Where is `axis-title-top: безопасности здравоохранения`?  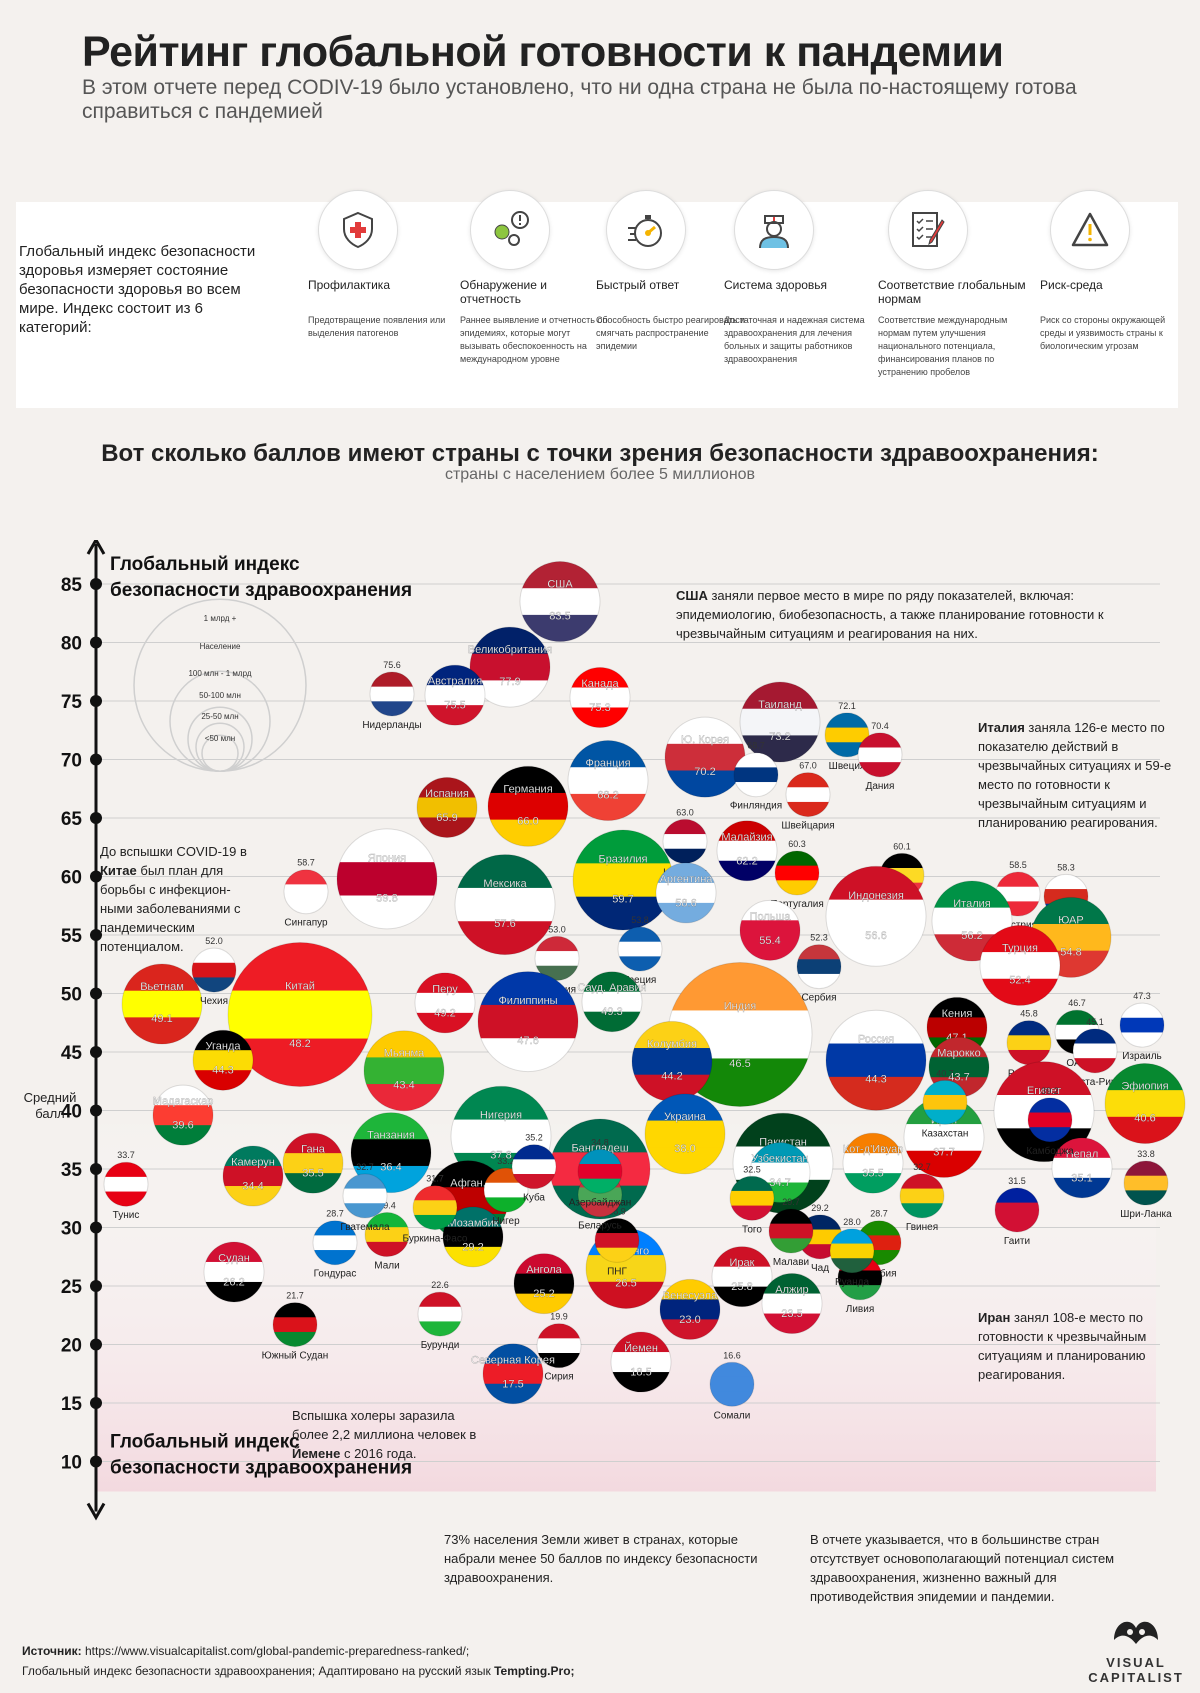 axis-title-top: безопасности здравоохранения is located at coordinates (261, 590).